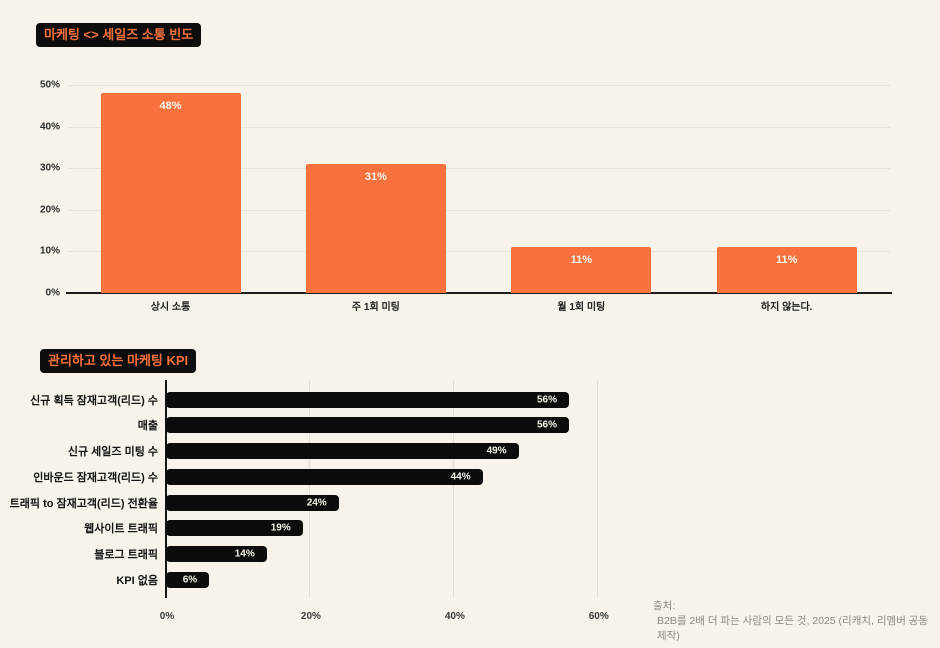  What do you see at coordinates (280, 528) in the screenshot?
I see `bar-value-label: 19%` at bounding box center [280, 528].